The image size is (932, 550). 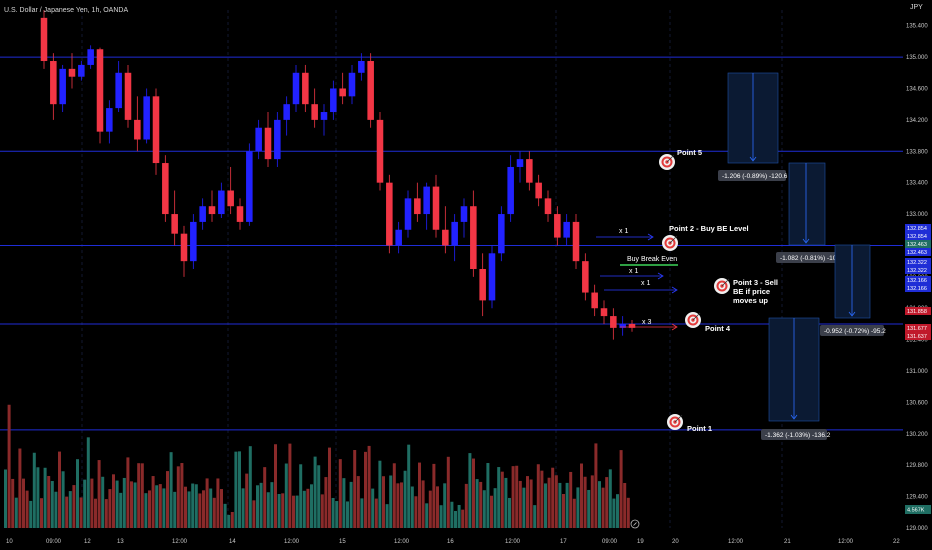 I want to click on buy-break-even-label: Buy Break Even, so click(x=652, y=259).